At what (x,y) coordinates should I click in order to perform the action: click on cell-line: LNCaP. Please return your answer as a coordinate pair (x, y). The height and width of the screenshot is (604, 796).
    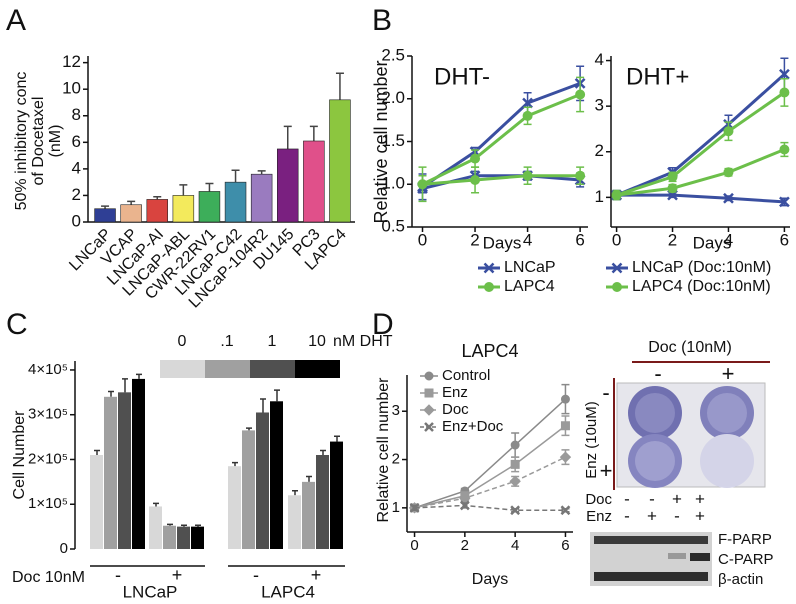
    Looking at the image, I should click on (150, 591).